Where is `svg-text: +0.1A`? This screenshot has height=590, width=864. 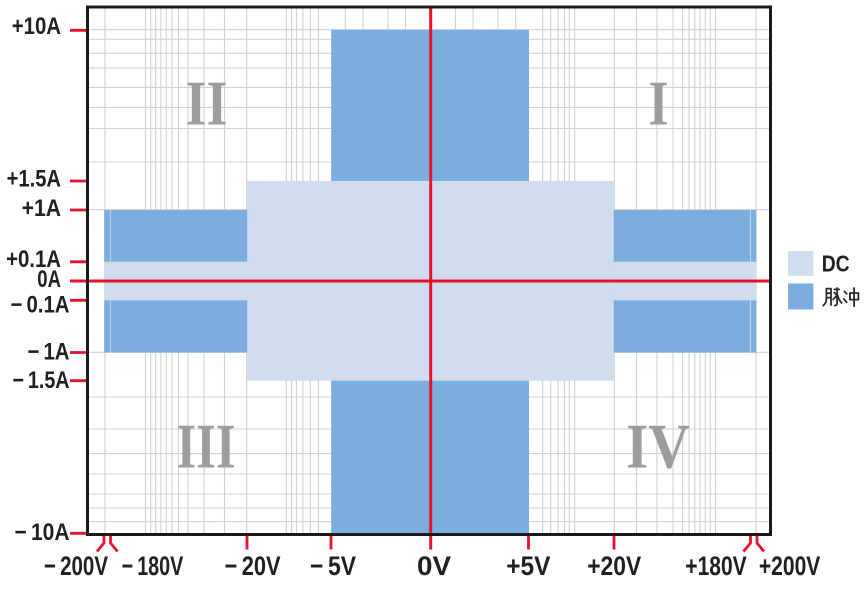 svg-text: +0.1A is located at coordinates (33, 259).